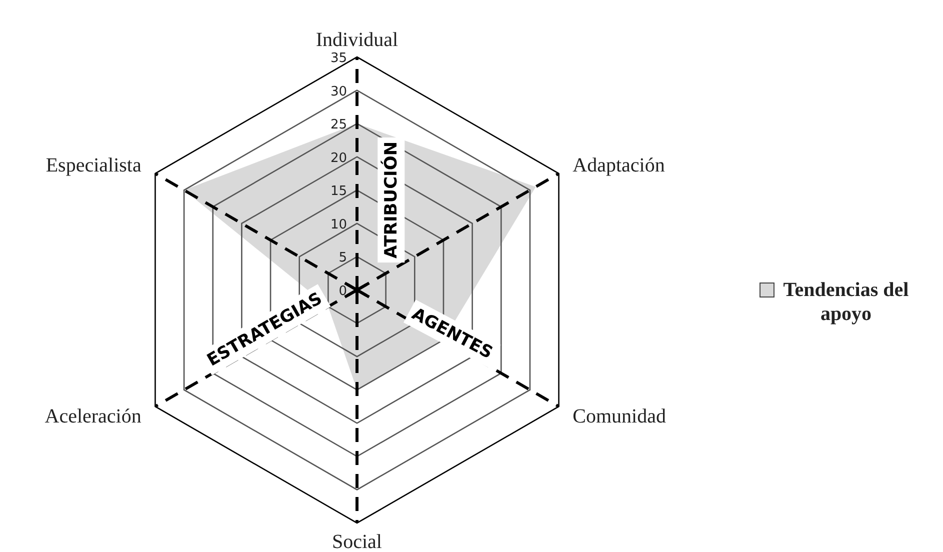  I want to click on y-tick-label: 30, so click(338, 92).